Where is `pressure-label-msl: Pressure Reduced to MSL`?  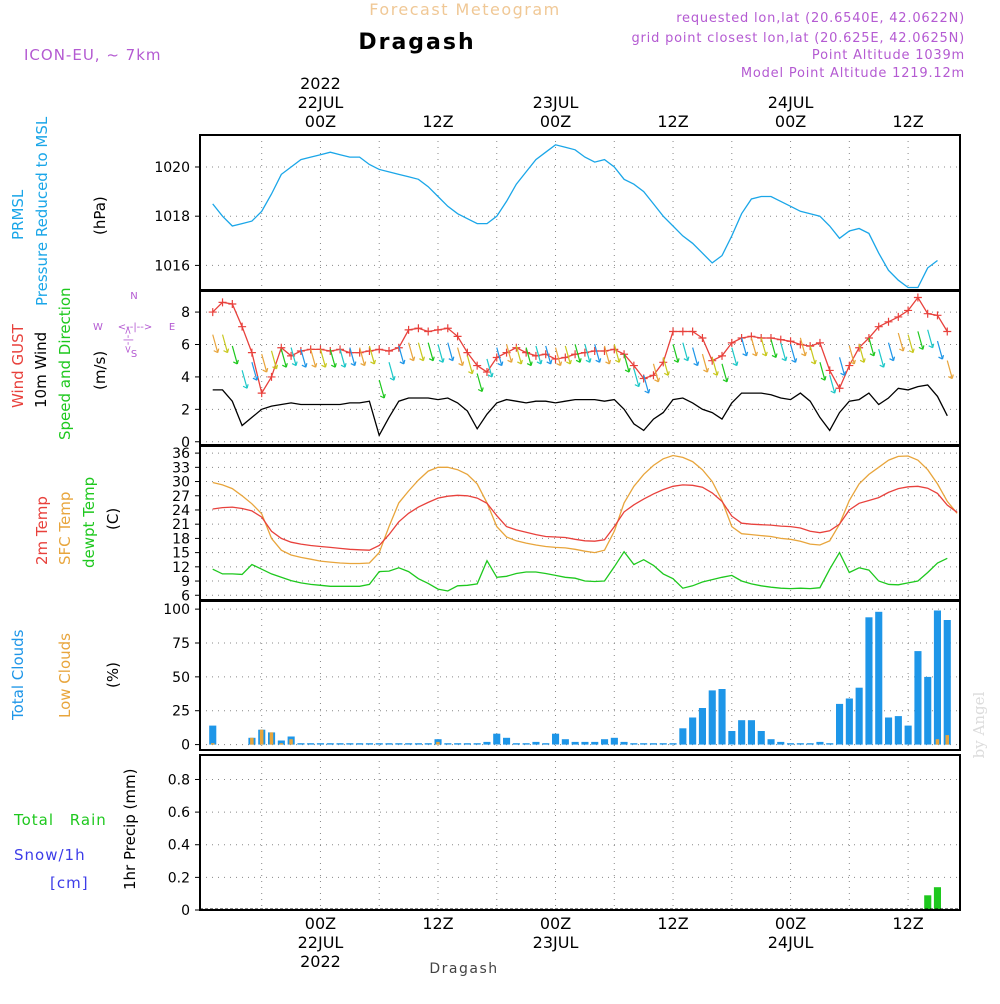
pressure-label-msl: Pressure Reduced to MSL is located at coordinates (42, 211).